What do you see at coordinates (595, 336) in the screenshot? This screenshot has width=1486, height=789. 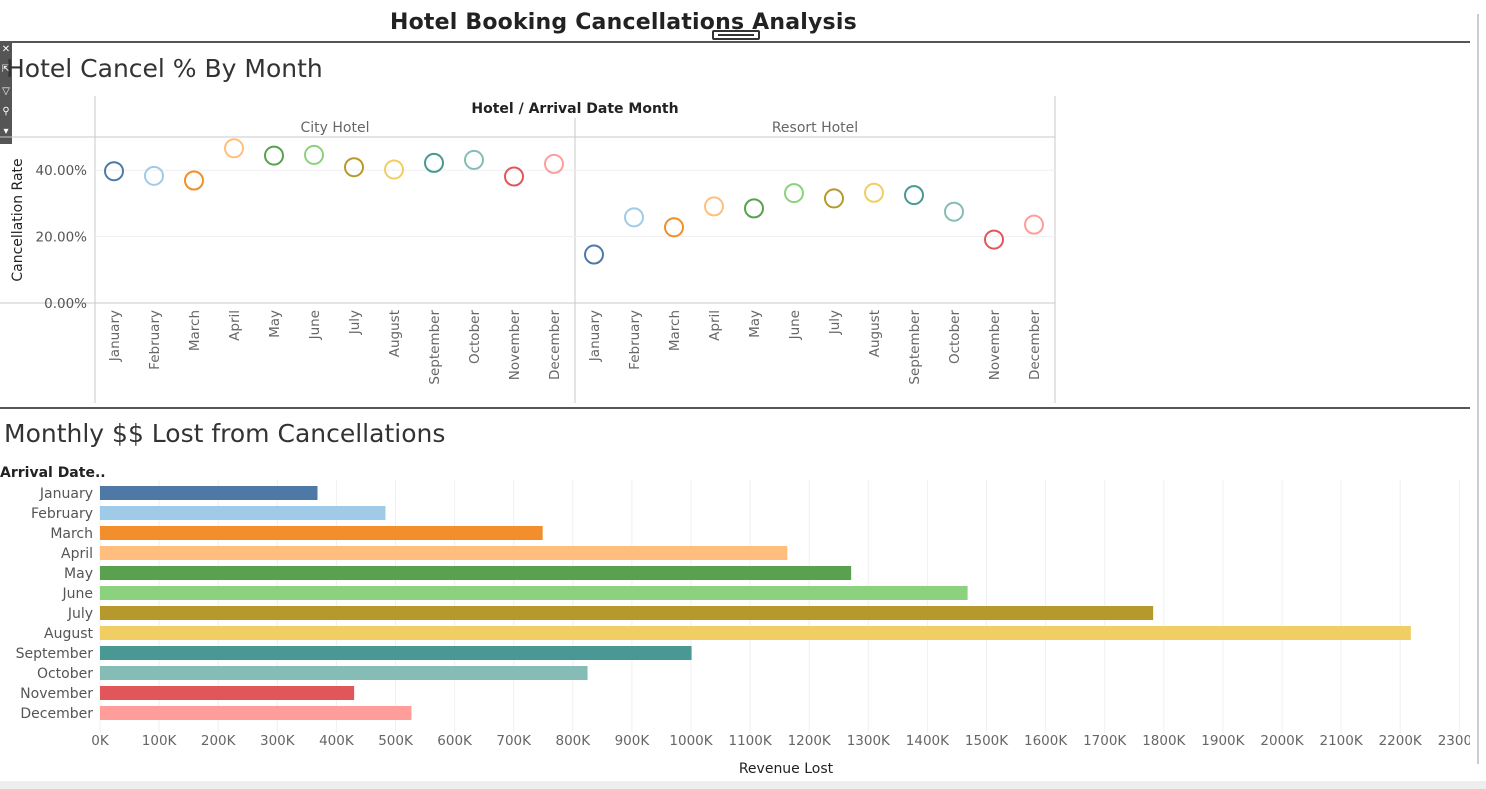 I see `x-tick-label: January` at bounding box center [595, 336].